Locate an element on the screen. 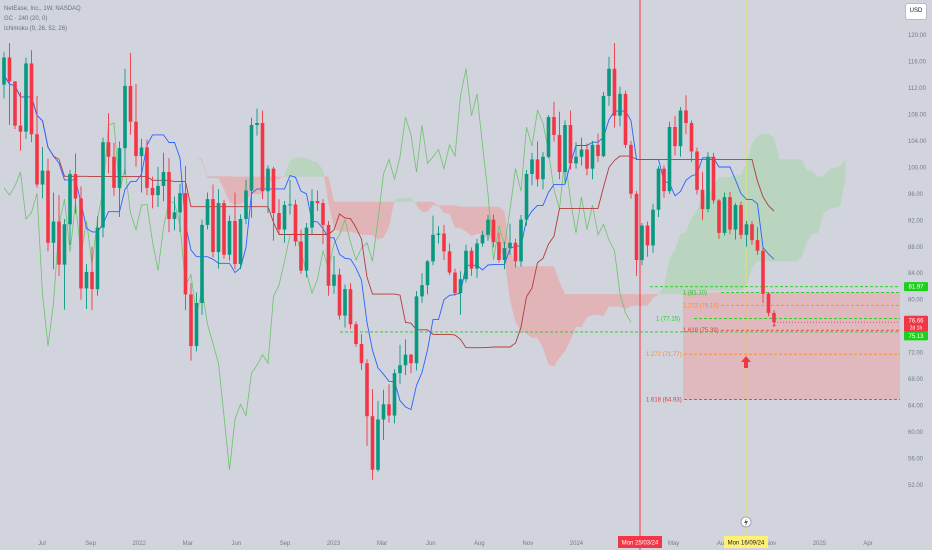 Image resolution: width=932 pixels, height=550 pixels. fib-zone-lower is located at coordinates (791, 365).